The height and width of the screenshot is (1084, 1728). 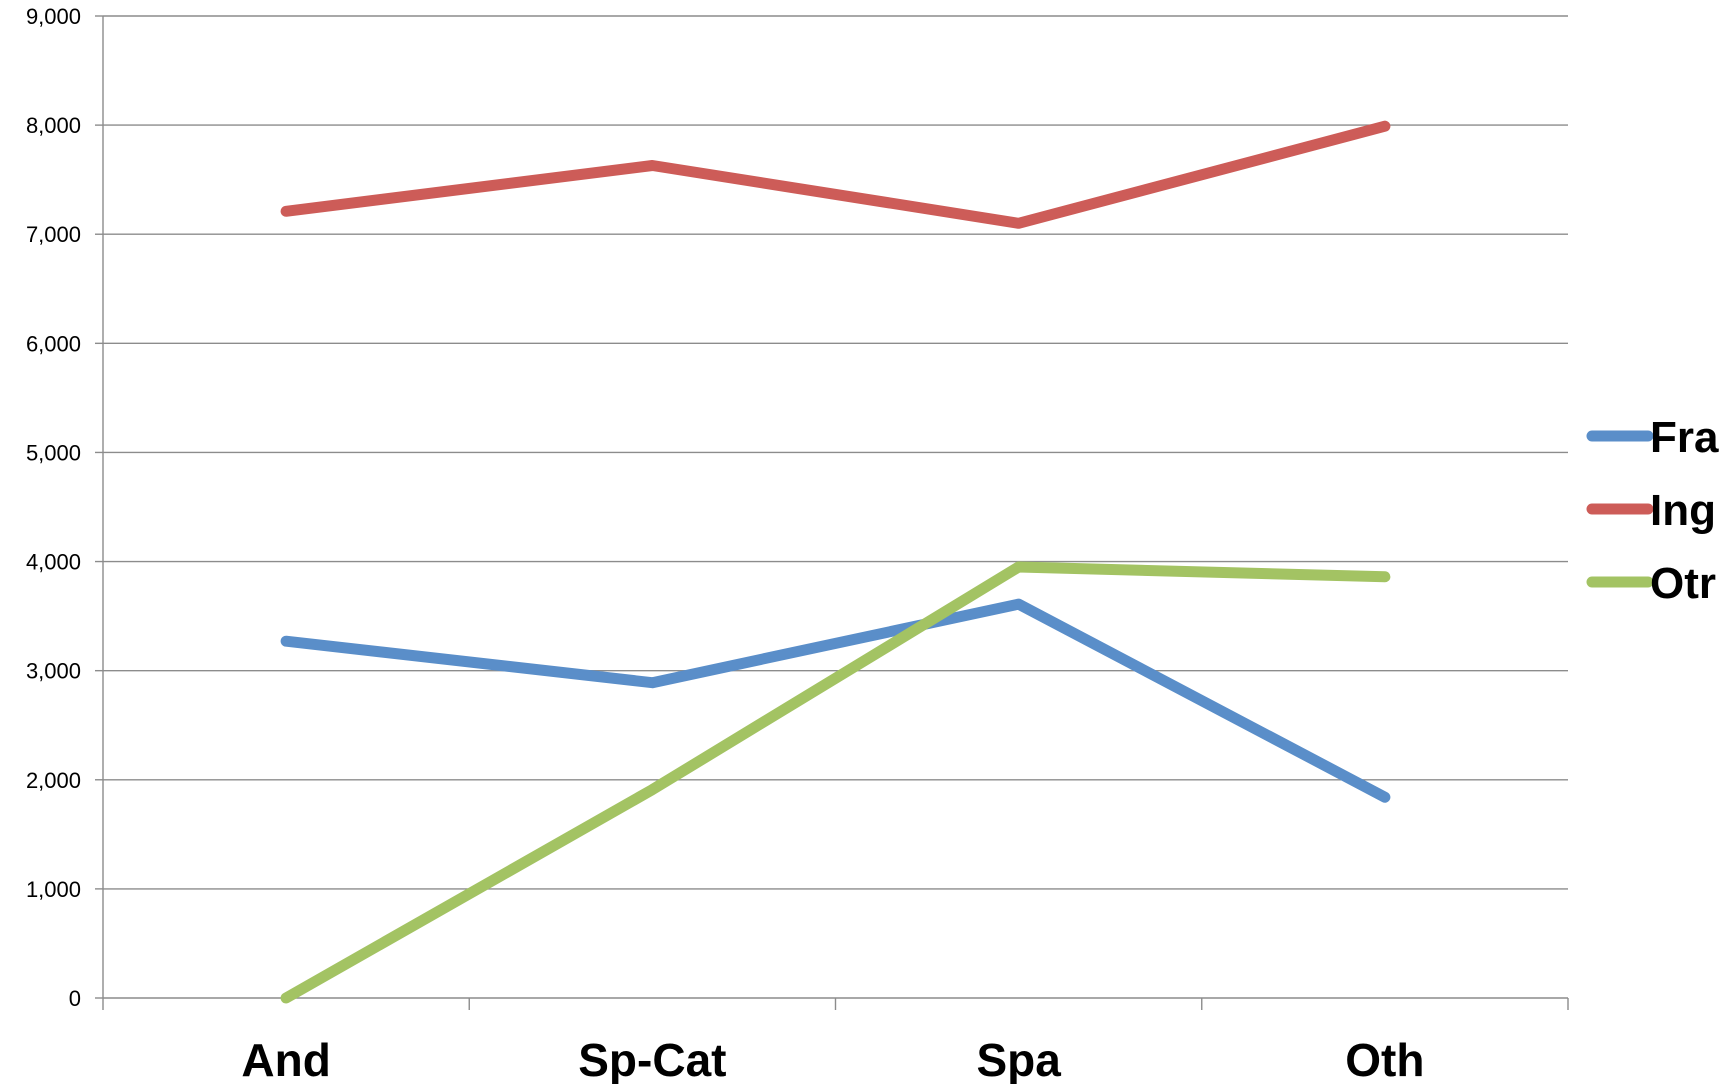 I want to click on y-tick-label: 2,000, so click(x=53, y=780).